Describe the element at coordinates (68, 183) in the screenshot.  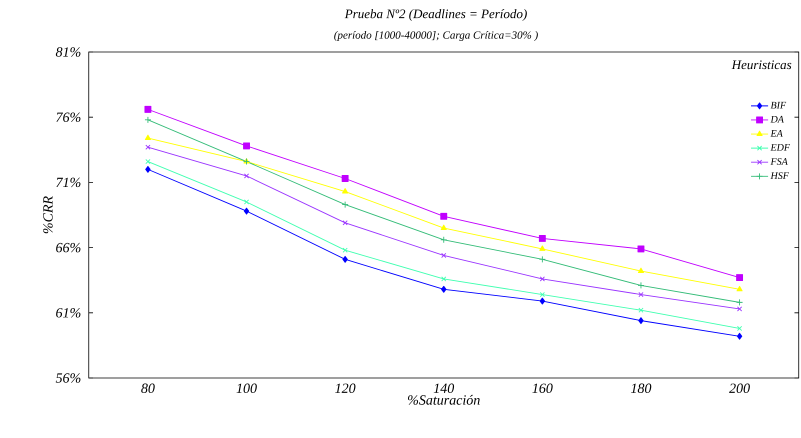
I see `y-tick-label: 71%` at that location.